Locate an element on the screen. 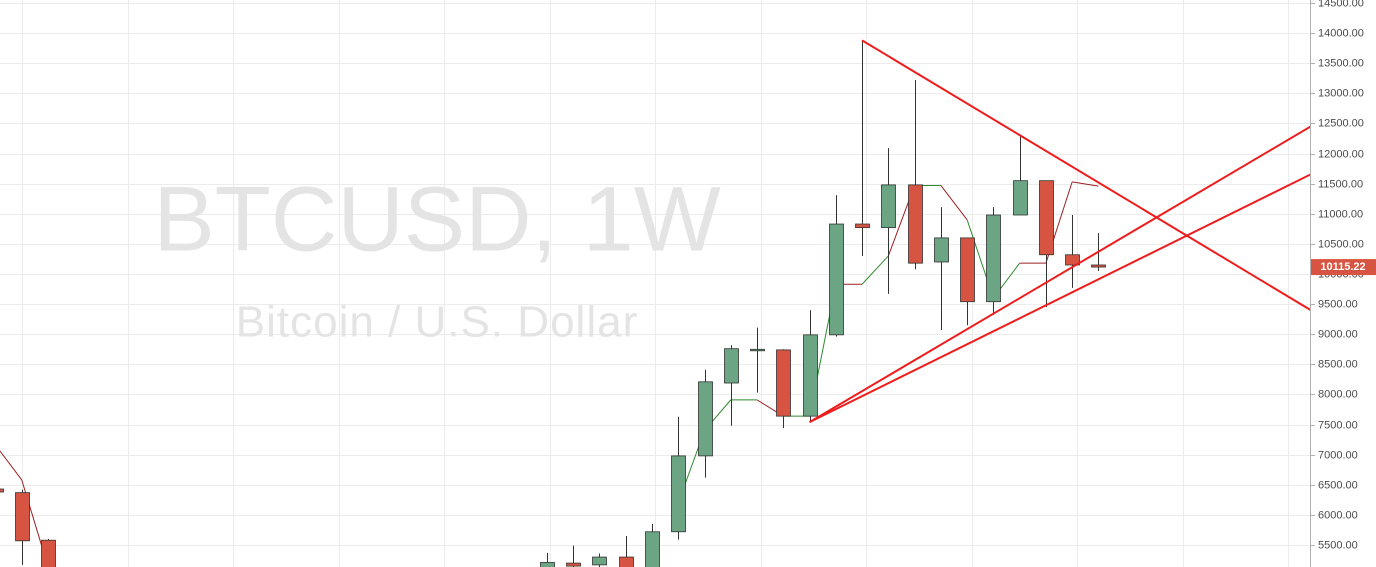 Image resolution: width=1376 pixels, height=567 pixels. y-tick-label: 13000.00 is located at coordinates (1341, 93).